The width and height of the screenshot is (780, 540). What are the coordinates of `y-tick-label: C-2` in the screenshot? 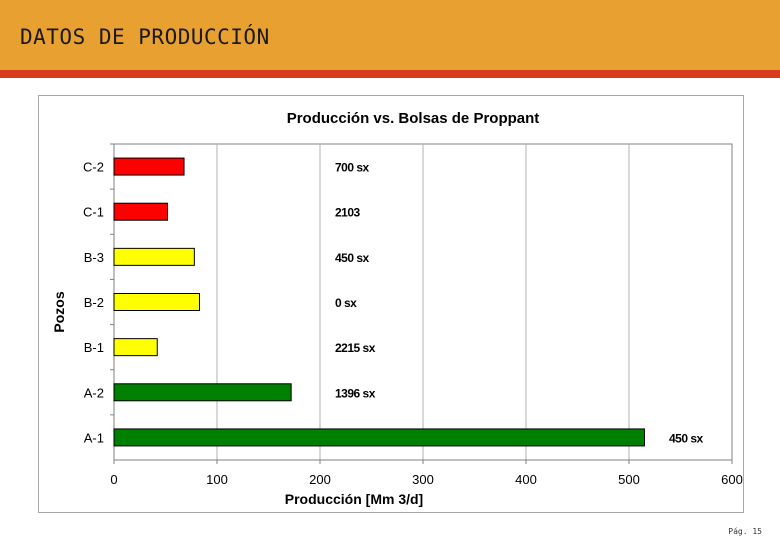 It's located at (93, 167).